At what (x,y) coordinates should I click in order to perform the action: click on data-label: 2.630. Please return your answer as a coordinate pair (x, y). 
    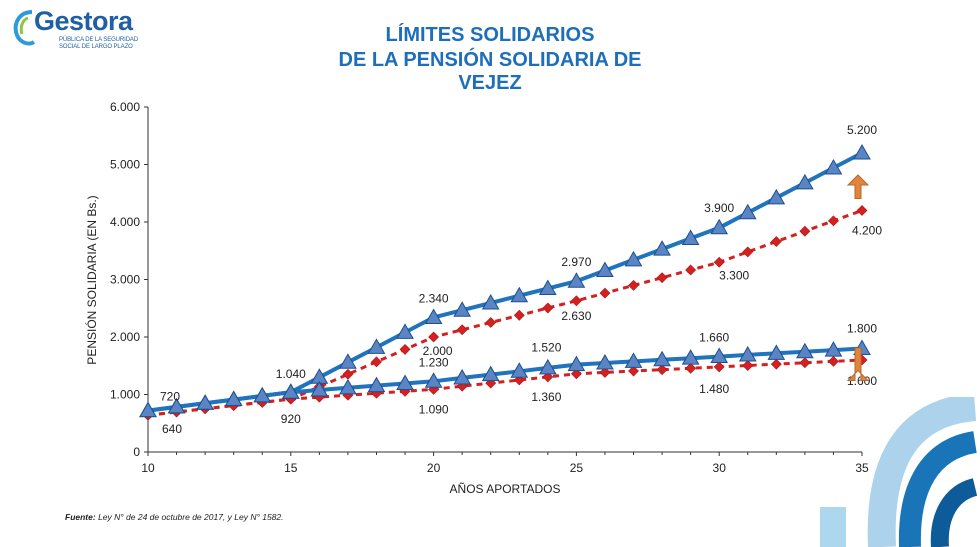
    Looking at the image, I should click on (576, 316).